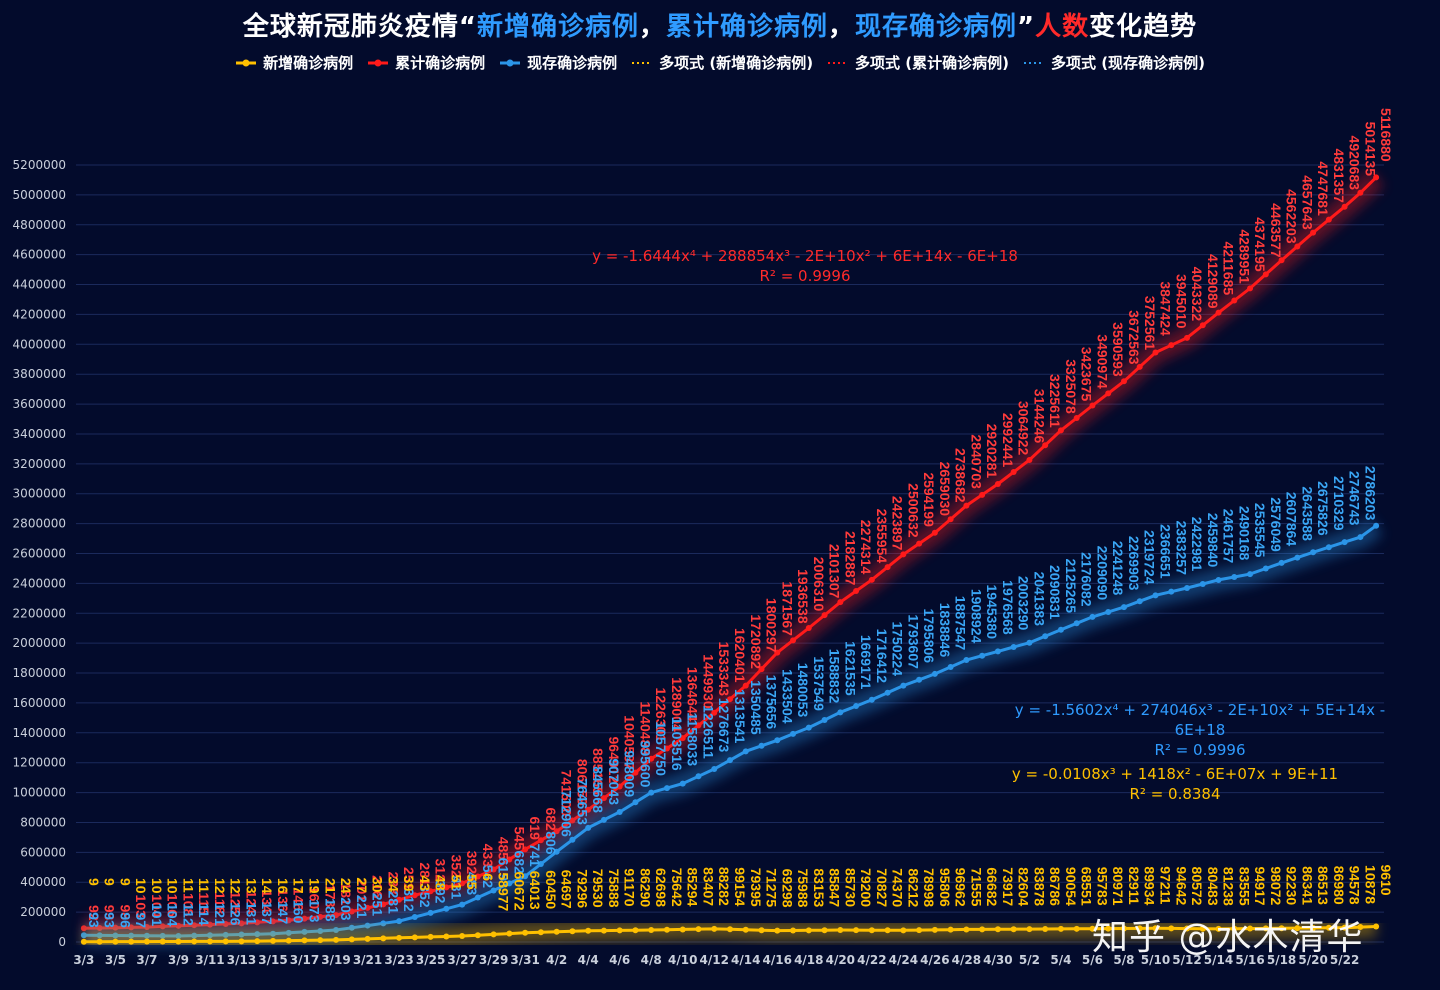 The image size is (1440, 990). What do you see at coordinates (551, 889) in the screenshot?
I see `data-label: 60450` at bounding box center [551, 889].